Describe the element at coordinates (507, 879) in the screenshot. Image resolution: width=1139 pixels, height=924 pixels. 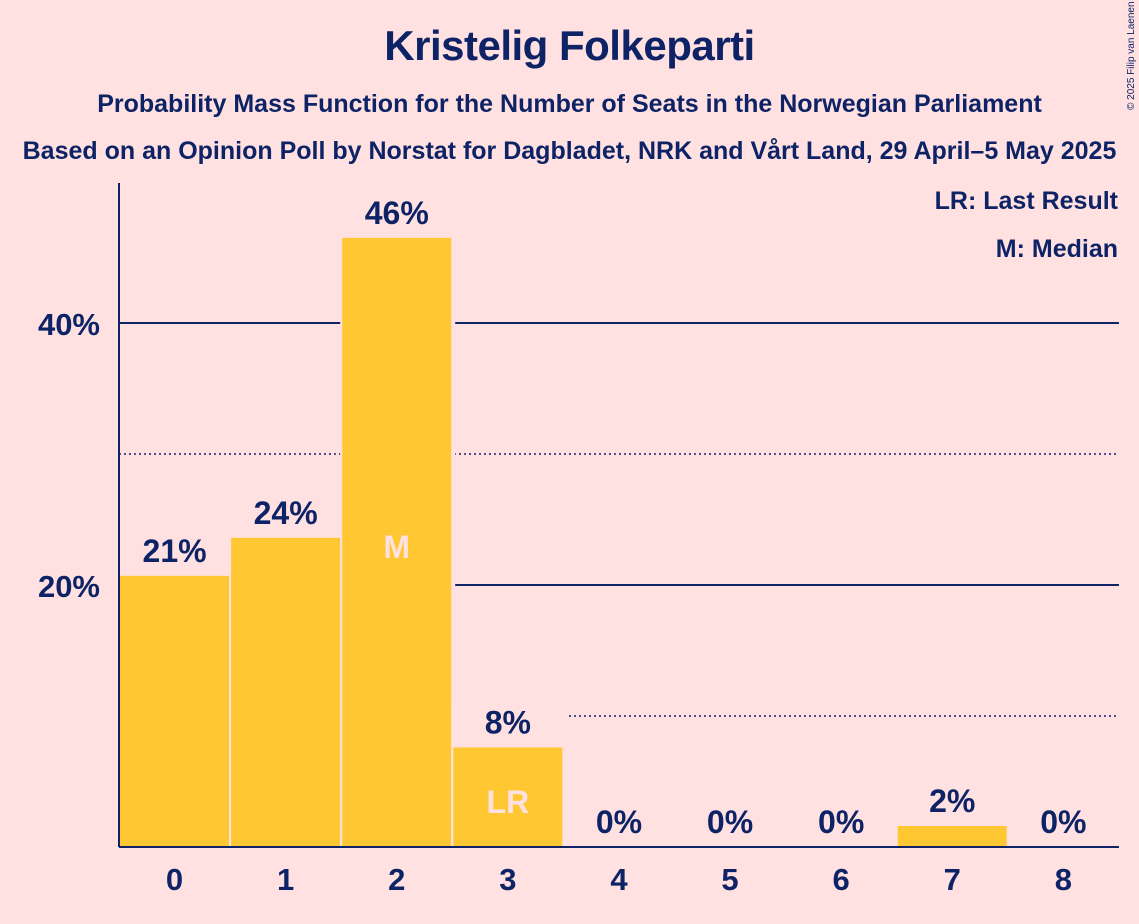
I see `x-tick-label: 3` at that location.